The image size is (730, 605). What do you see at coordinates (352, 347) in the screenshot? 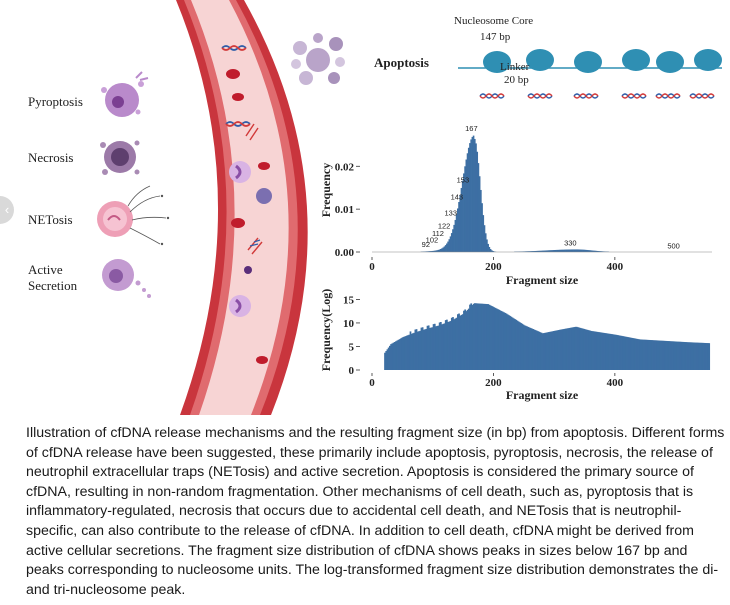
I see `c2-ytick-label: 5` at bounding box center [352, 347].